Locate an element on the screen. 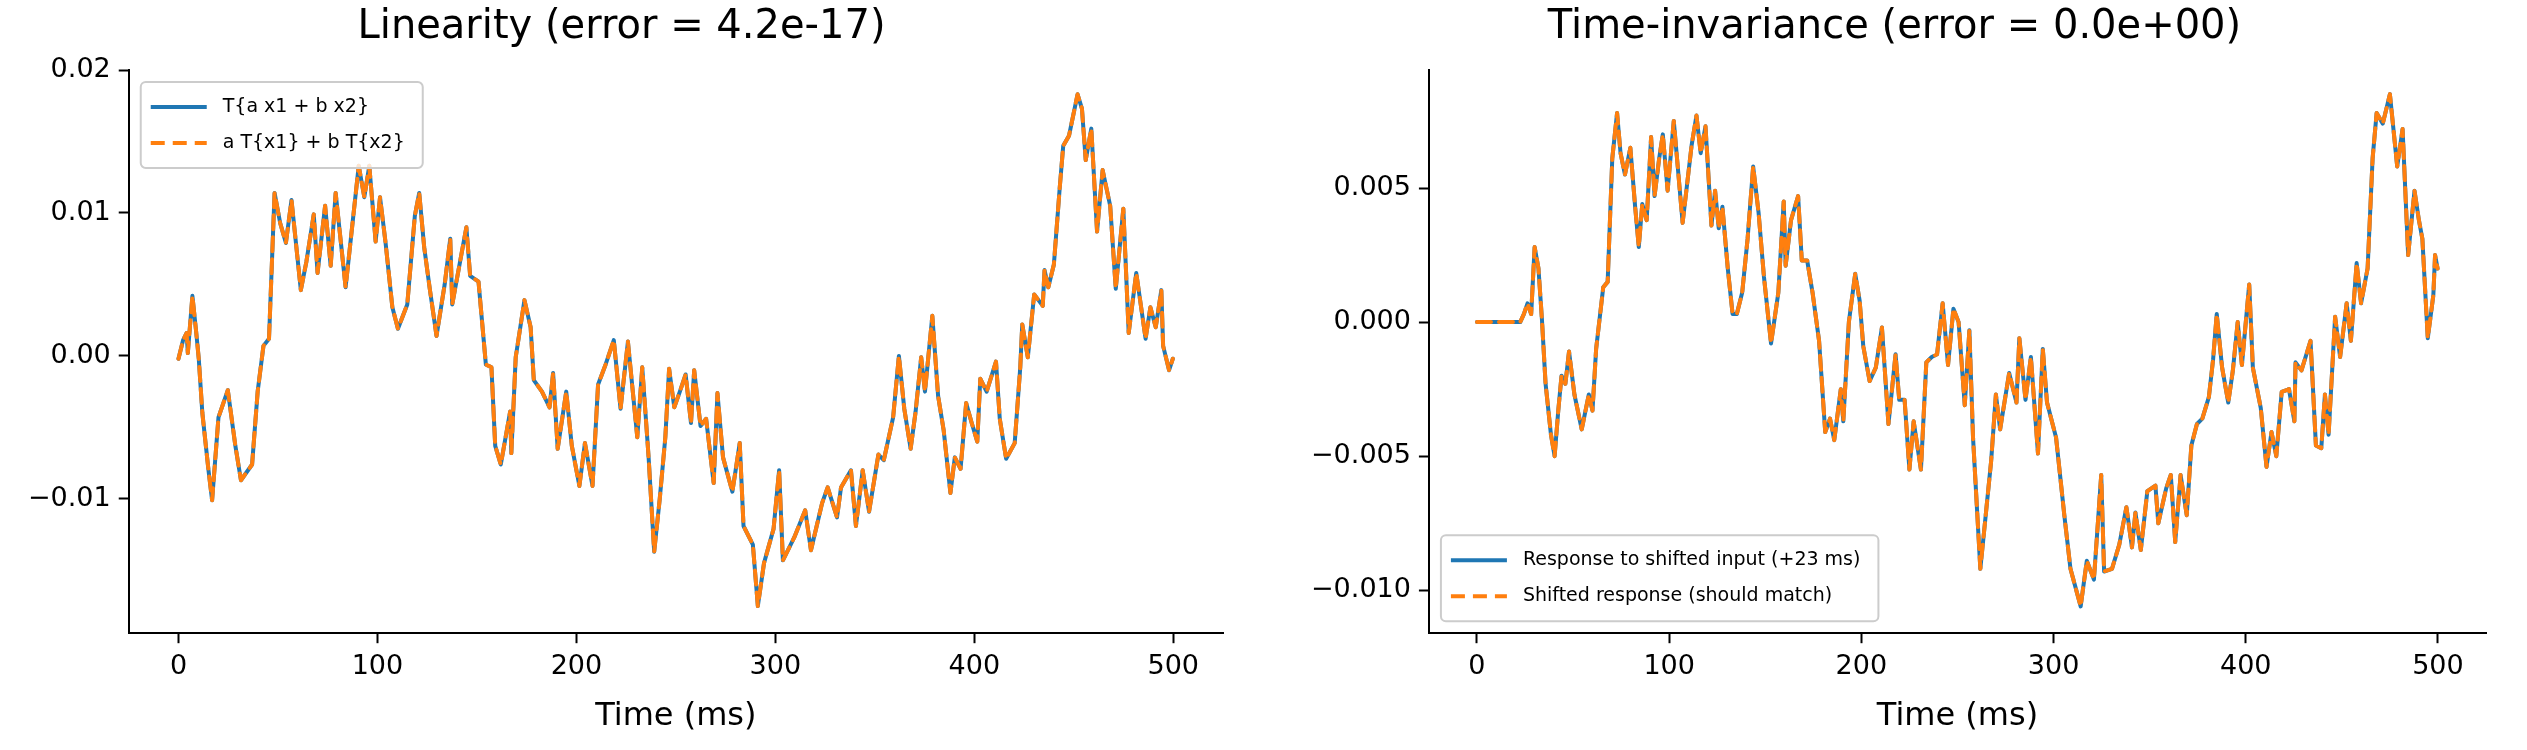 The image size is (2527, 750). y-tick-label: −0.005 is located at coordinates (1361, 454).